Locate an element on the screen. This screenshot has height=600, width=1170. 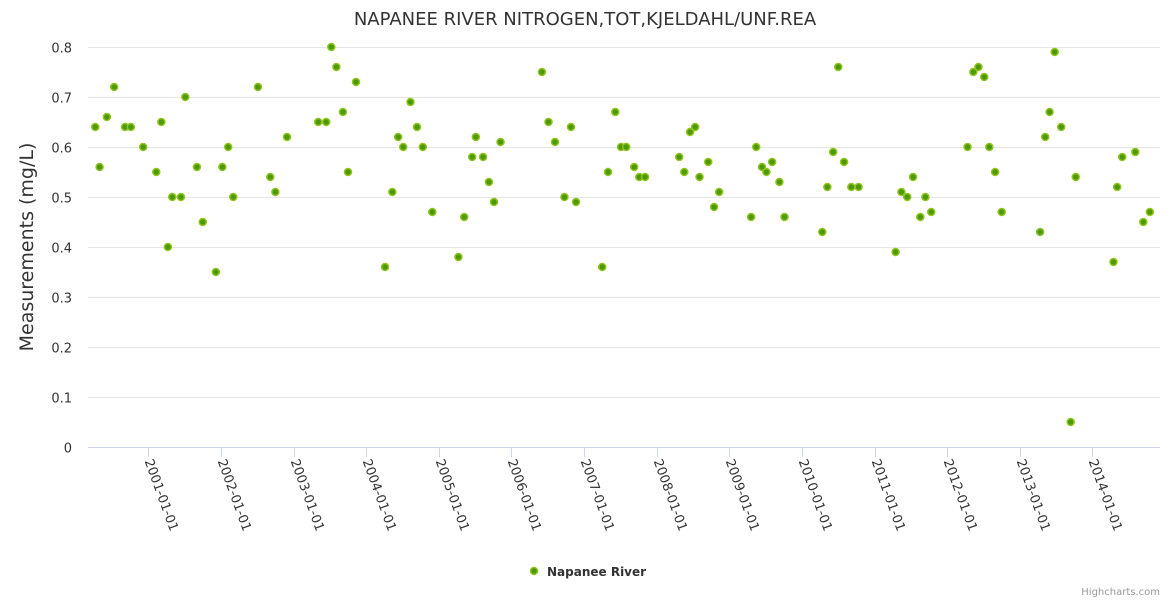
legend-label: Napanee River is located at coordinates (596, 572).